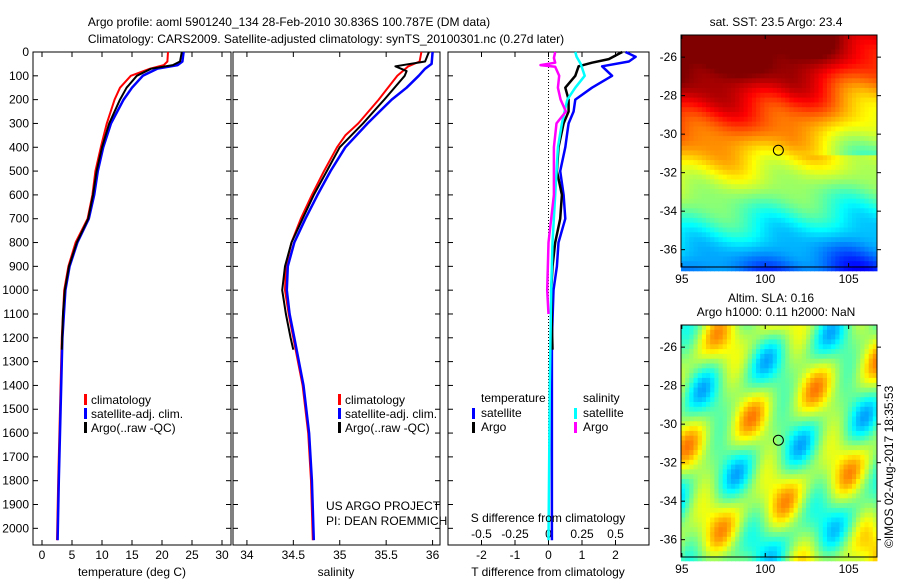  I want to click on series-line-t-argo, so click(586, 200).